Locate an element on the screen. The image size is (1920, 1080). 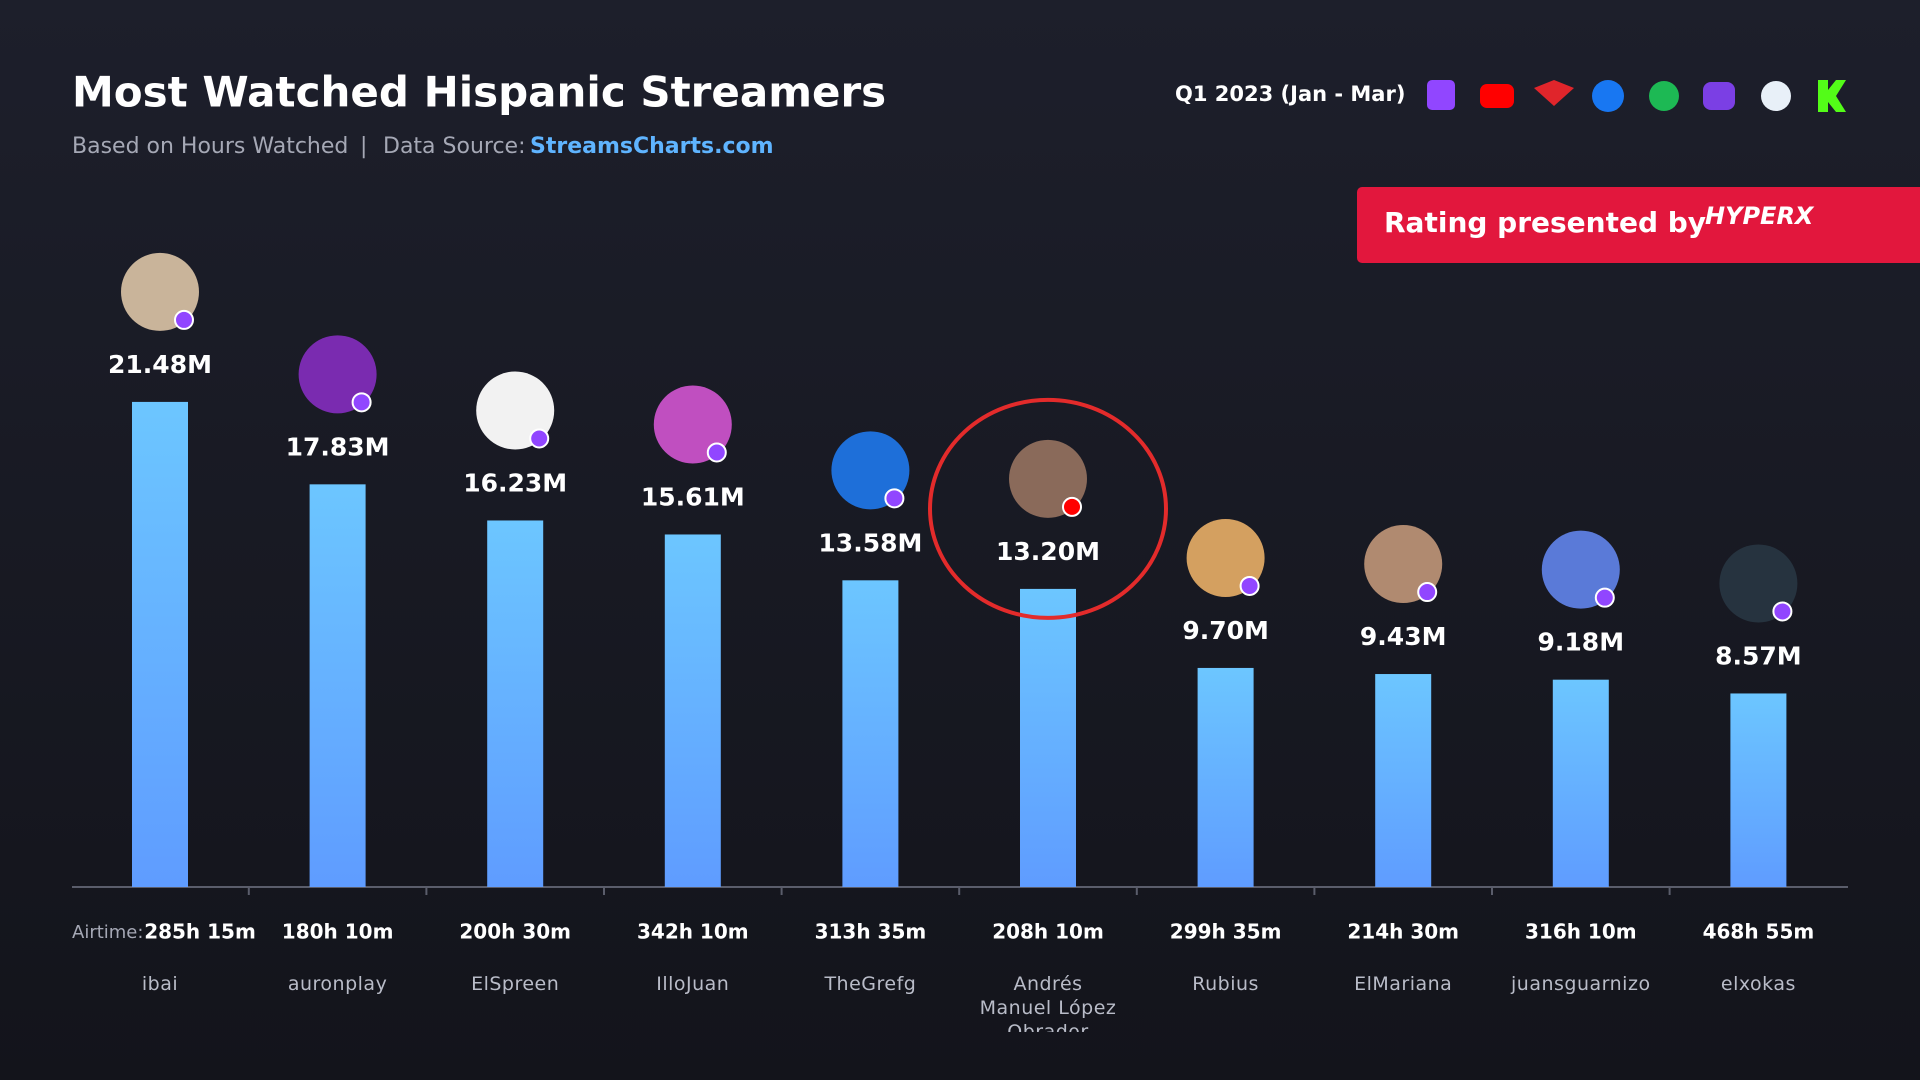
icon-trovo is located at coordinates (1554, 93).